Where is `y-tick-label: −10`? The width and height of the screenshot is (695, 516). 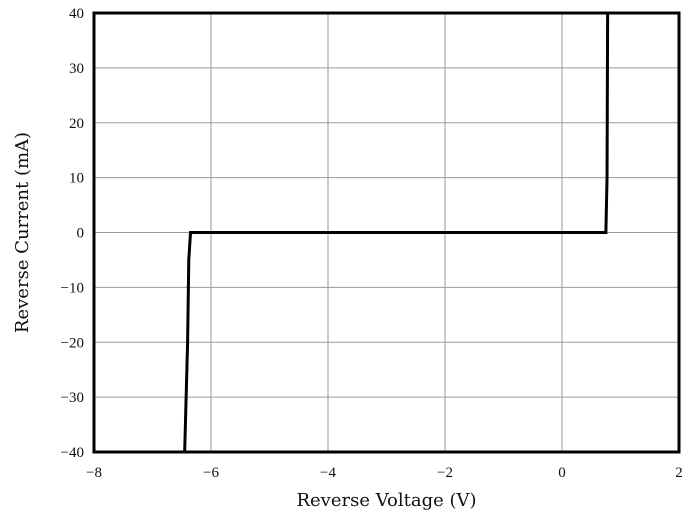 y-tick-label: −10 is located at coordinates (72, 288).